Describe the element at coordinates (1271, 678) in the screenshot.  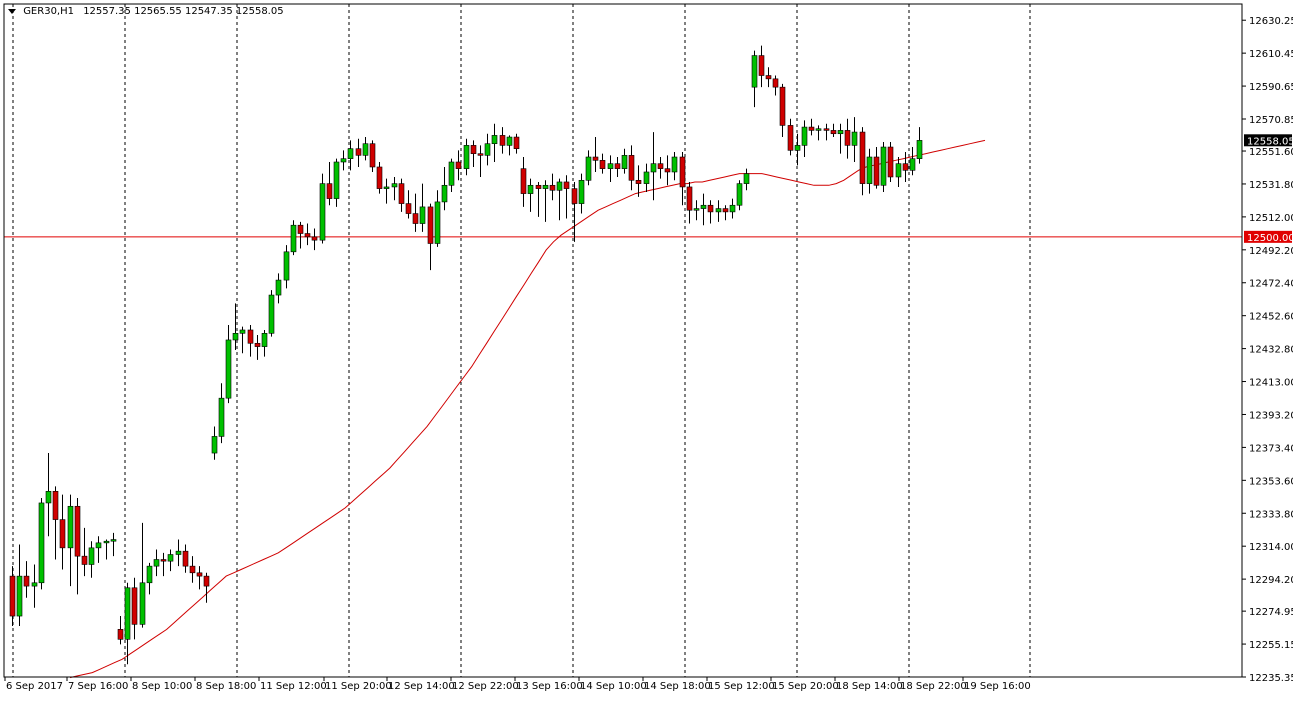
I see `y-tick-label: 12235.35` at that location.